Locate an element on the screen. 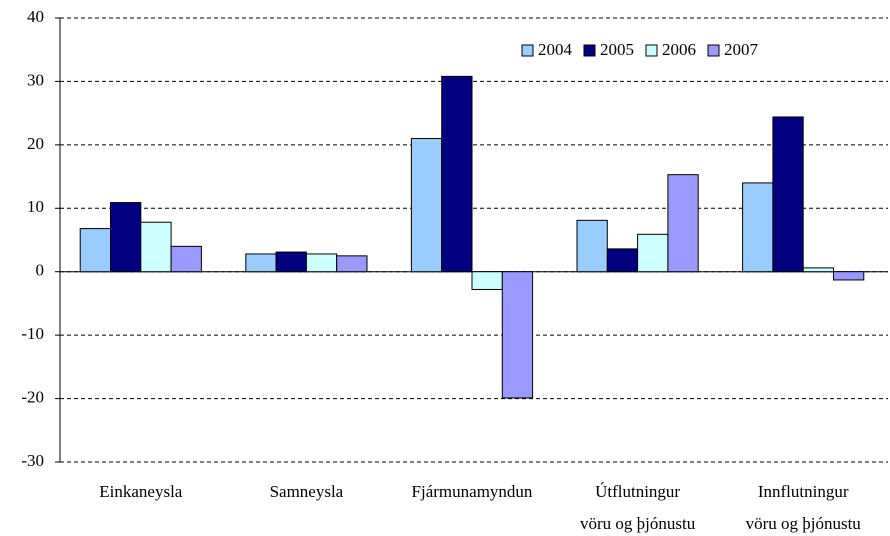 The image size is (890, 536). x-tick-label: Samneysla is located at coordinates (307, 491).